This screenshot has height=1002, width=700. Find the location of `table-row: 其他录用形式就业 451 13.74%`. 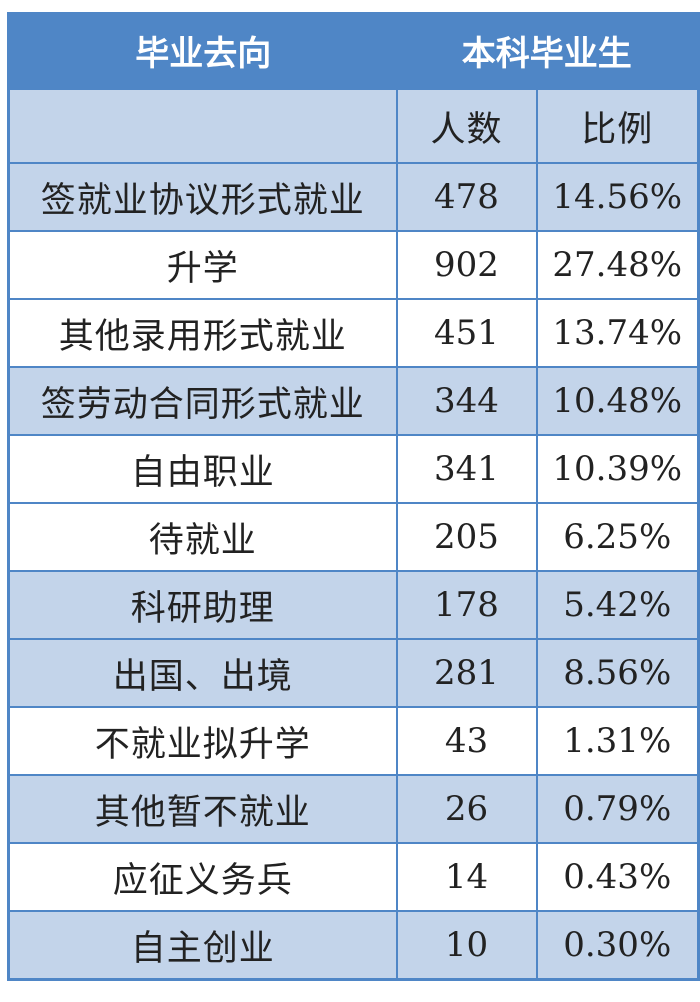

table-row: 其他录用形式就业 451 13.74% is located at coordinates (353, 333).